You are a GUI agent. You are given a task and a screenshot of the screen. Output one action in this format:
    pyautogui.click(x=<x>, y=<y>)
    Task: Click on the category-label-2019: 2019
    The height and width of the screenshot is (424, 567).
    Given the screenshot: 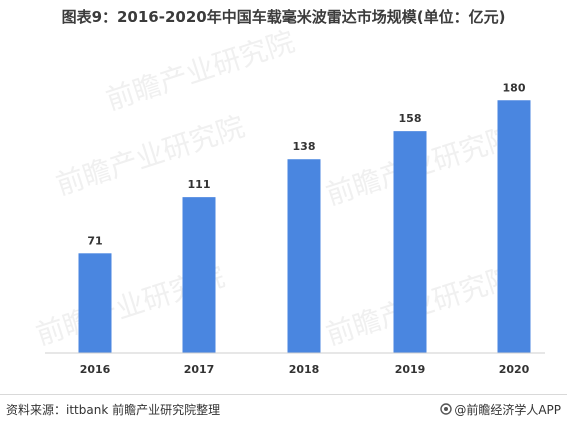 What is the action you would take?
    pyautogui.click(x=410, y=369)
    